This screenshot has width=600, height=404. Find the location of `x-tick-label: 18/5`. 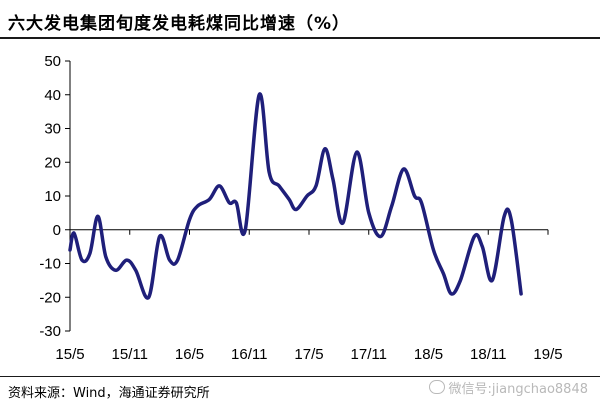

x-tick-label: 18/5 is located at coordinates (428, 354).